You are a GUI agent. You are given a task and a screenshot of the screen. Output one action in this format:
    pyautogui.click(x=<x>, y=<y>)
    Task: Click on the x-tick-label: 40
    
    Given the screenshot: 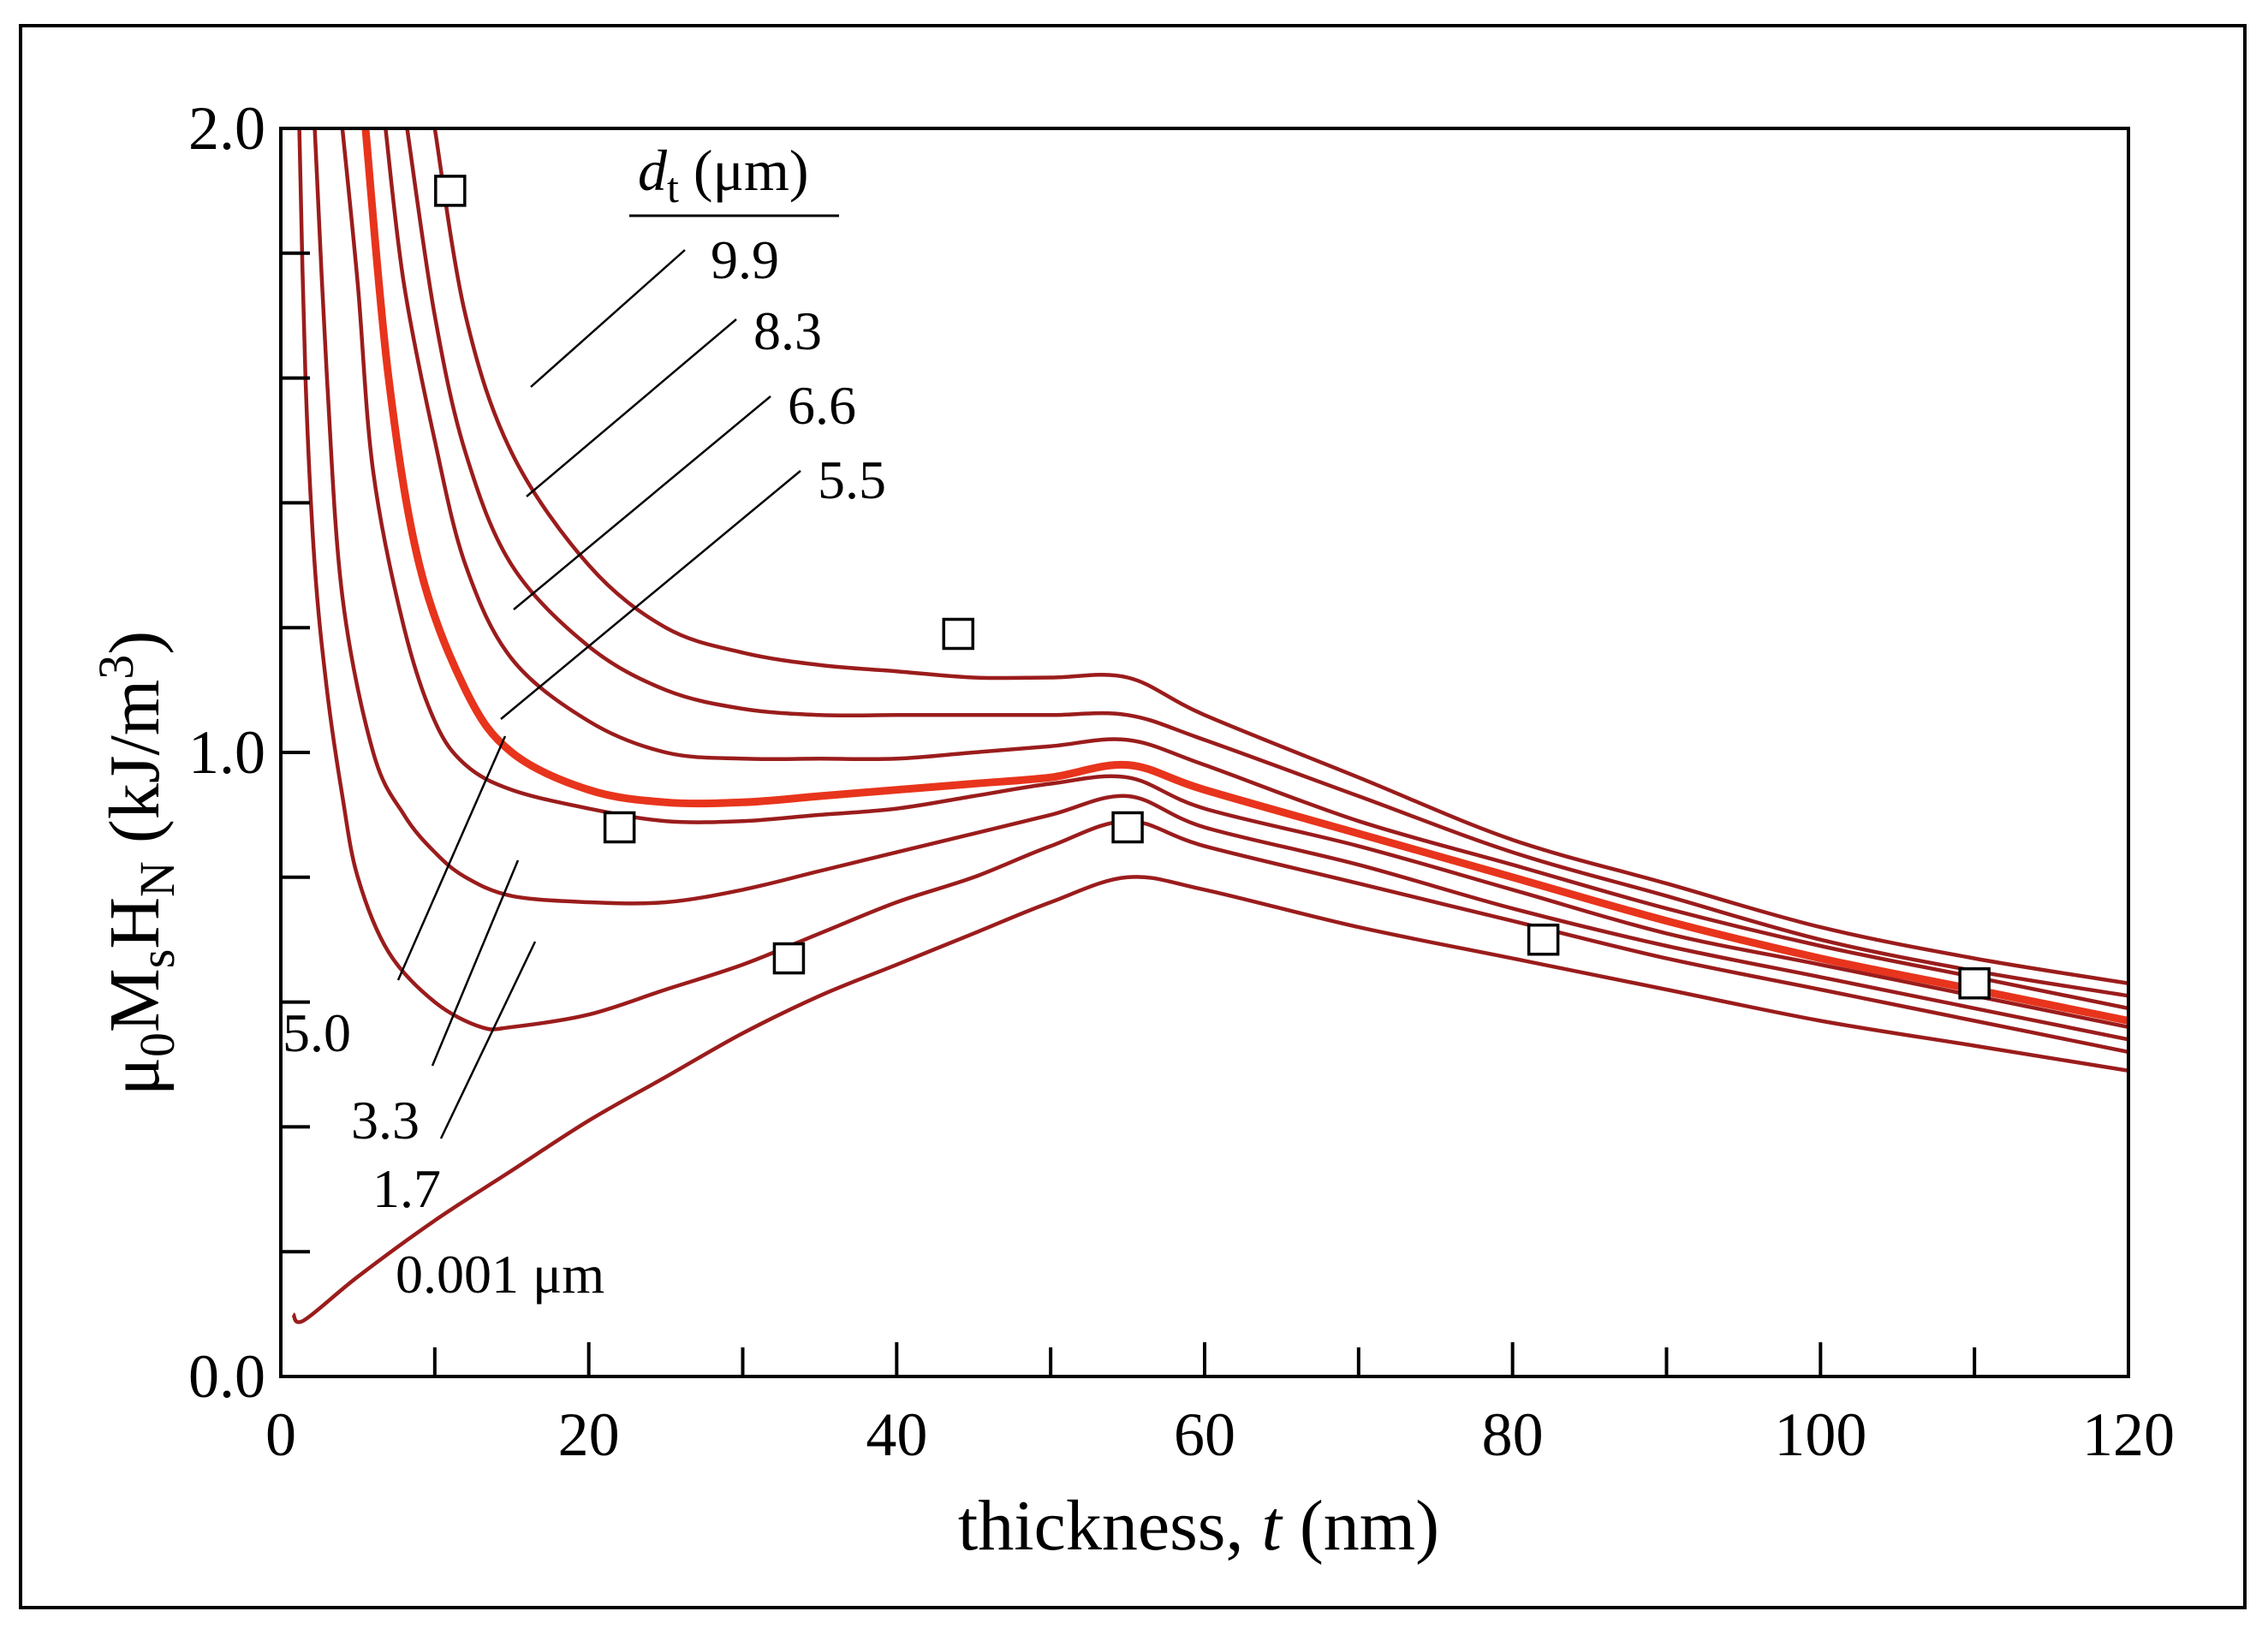 What is the action you would take?
    pyautogui.click(x=896, y=1435)
    